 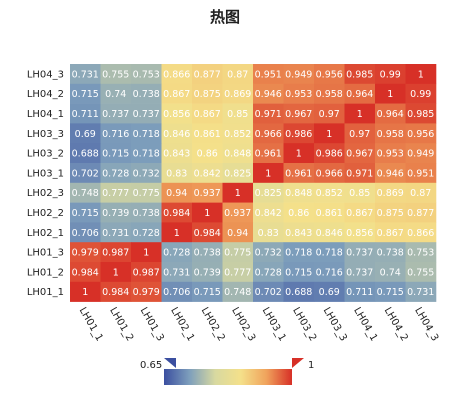 I want to click on cell-value-label: 0.979, so click(x=146, y=292).